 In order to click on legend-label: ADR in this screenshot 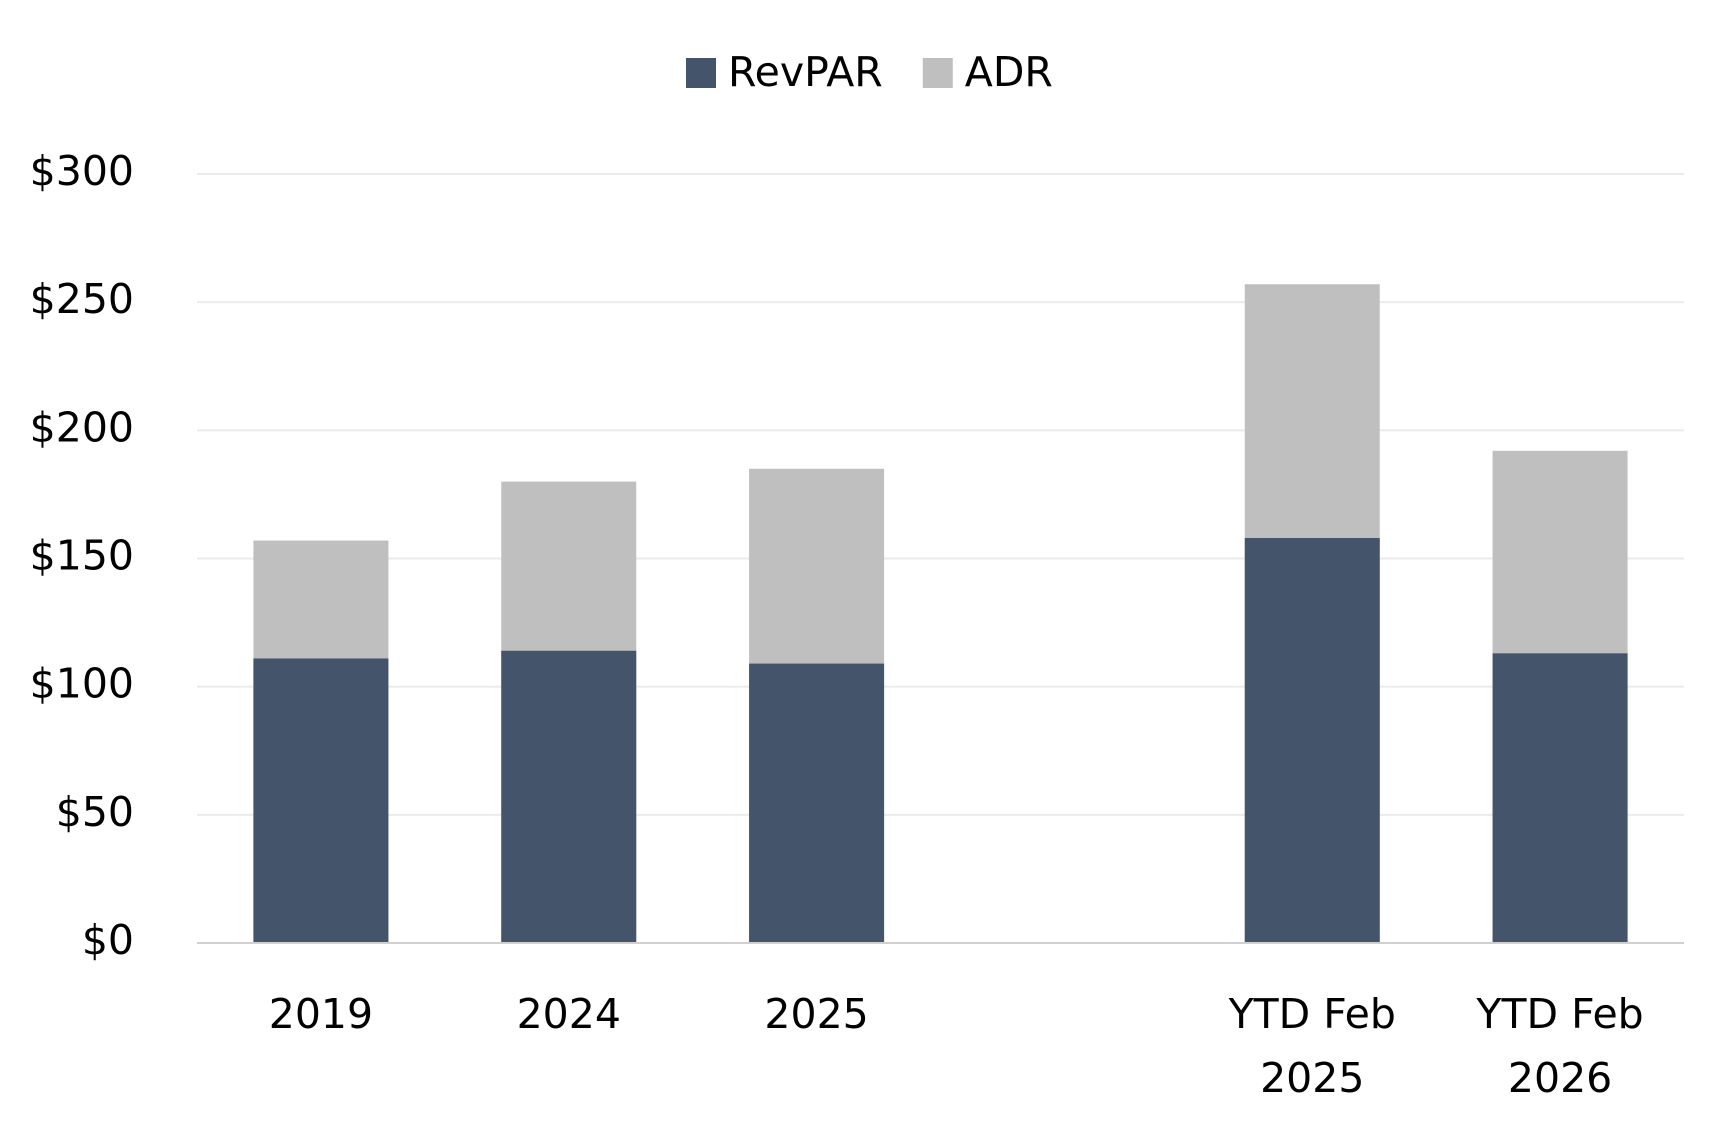, I will do `click(1009, 72)`.